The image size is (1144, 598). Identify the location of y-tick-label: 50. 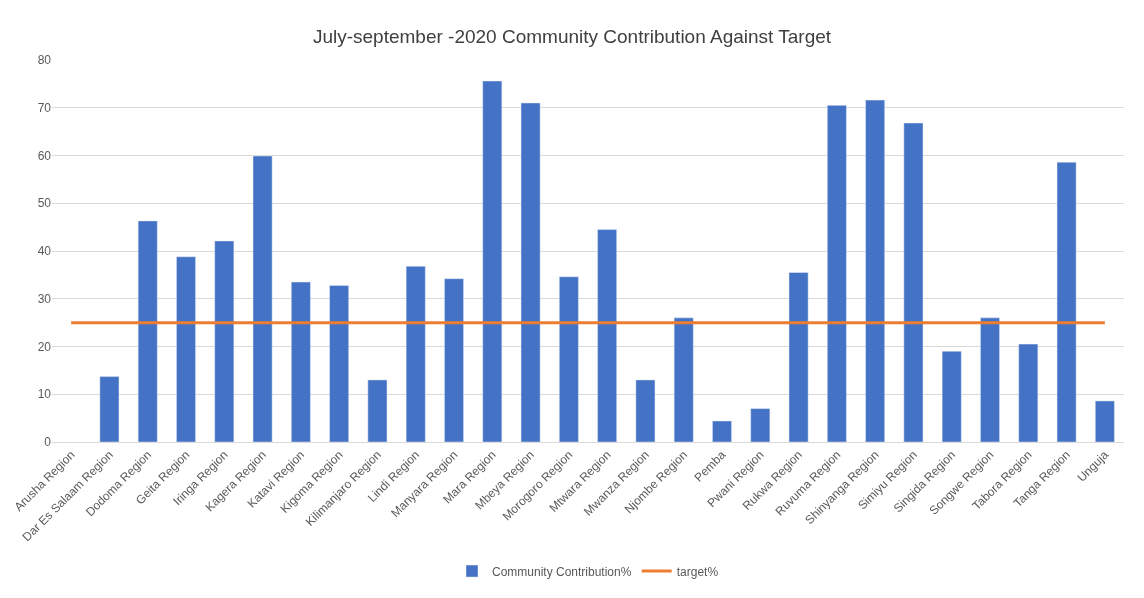
(44, 203).